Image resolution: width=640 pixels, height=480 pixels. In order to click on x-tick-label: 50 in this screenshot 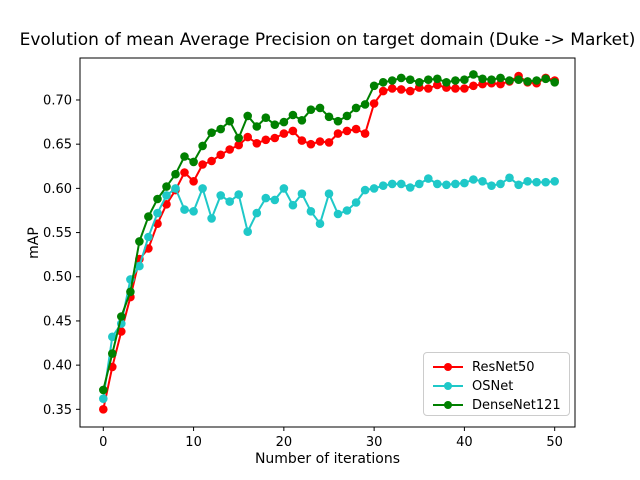, I will do `click(554, 442)`.